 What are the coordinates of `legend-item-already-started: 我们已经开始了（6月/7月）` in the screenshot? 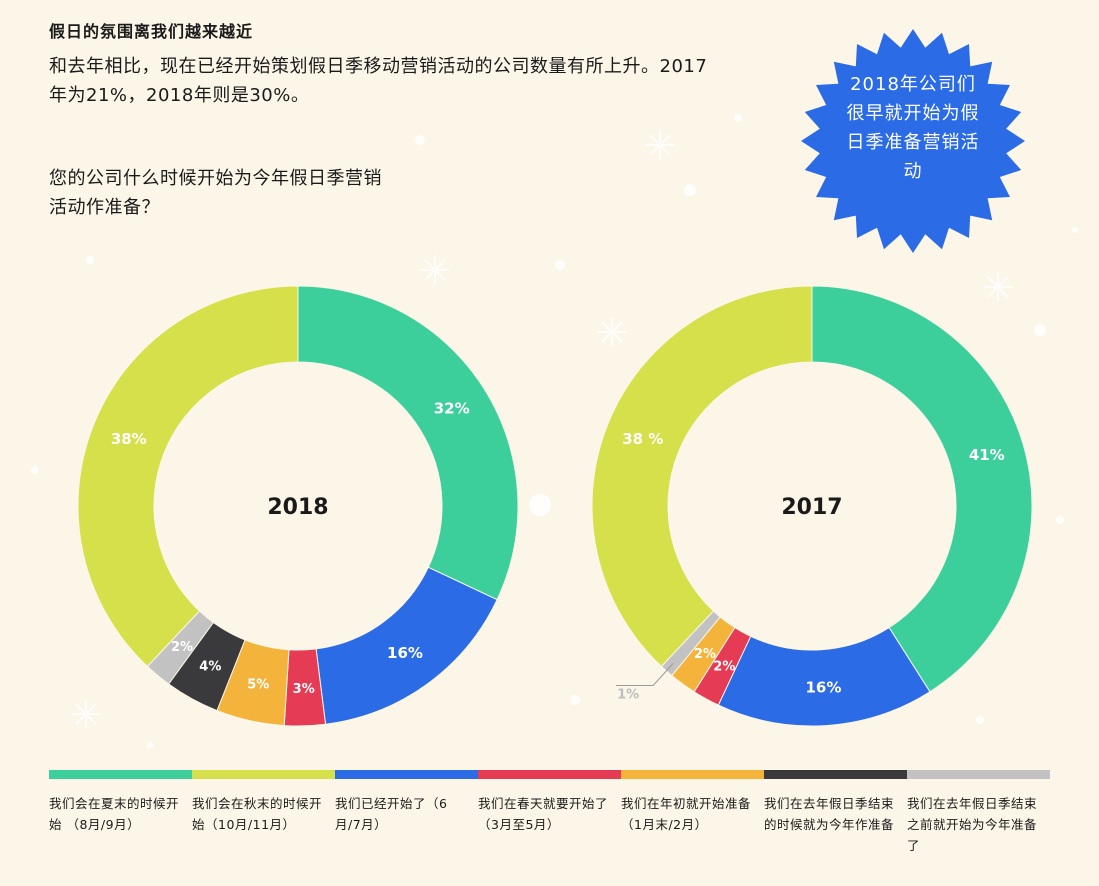 It's located at (406, 813).